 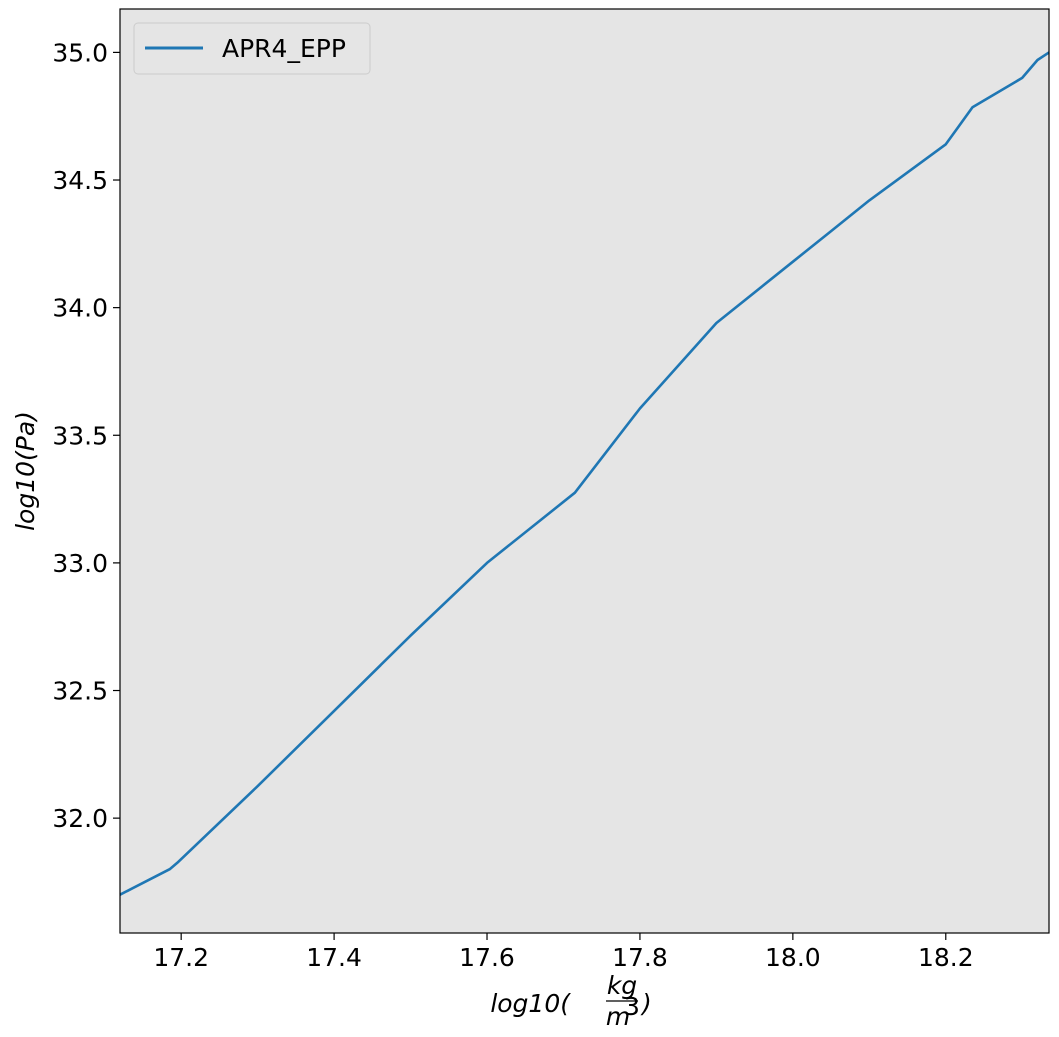 I want to click on legend: APR4_EPP, so click(x=252, y=48).